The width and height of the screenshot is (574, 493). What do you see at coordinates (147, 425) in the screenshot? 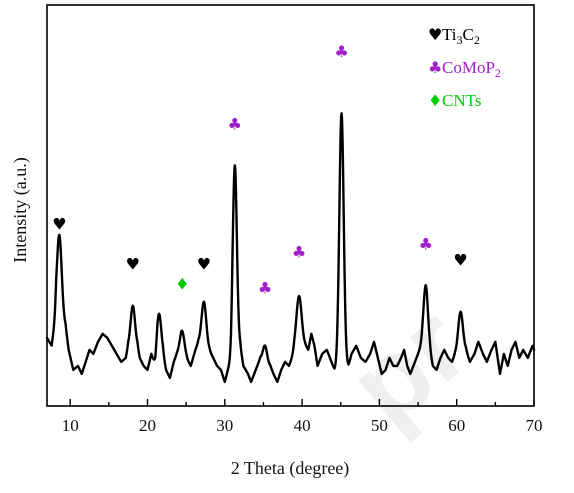
I see `x-tick-label: 20` at bounding box center [147, 425].